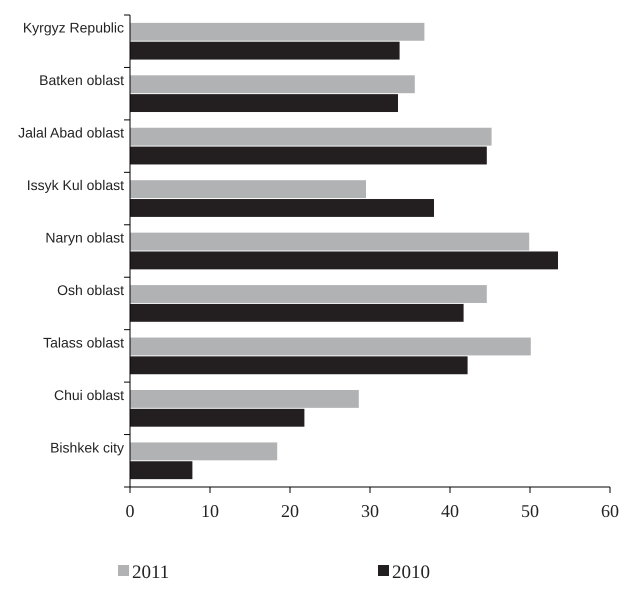  What do you see at coordinates (90, 290) in the screenshot?
I see `y-tick-label: Osh oblast` at bounding box center [90, 290].